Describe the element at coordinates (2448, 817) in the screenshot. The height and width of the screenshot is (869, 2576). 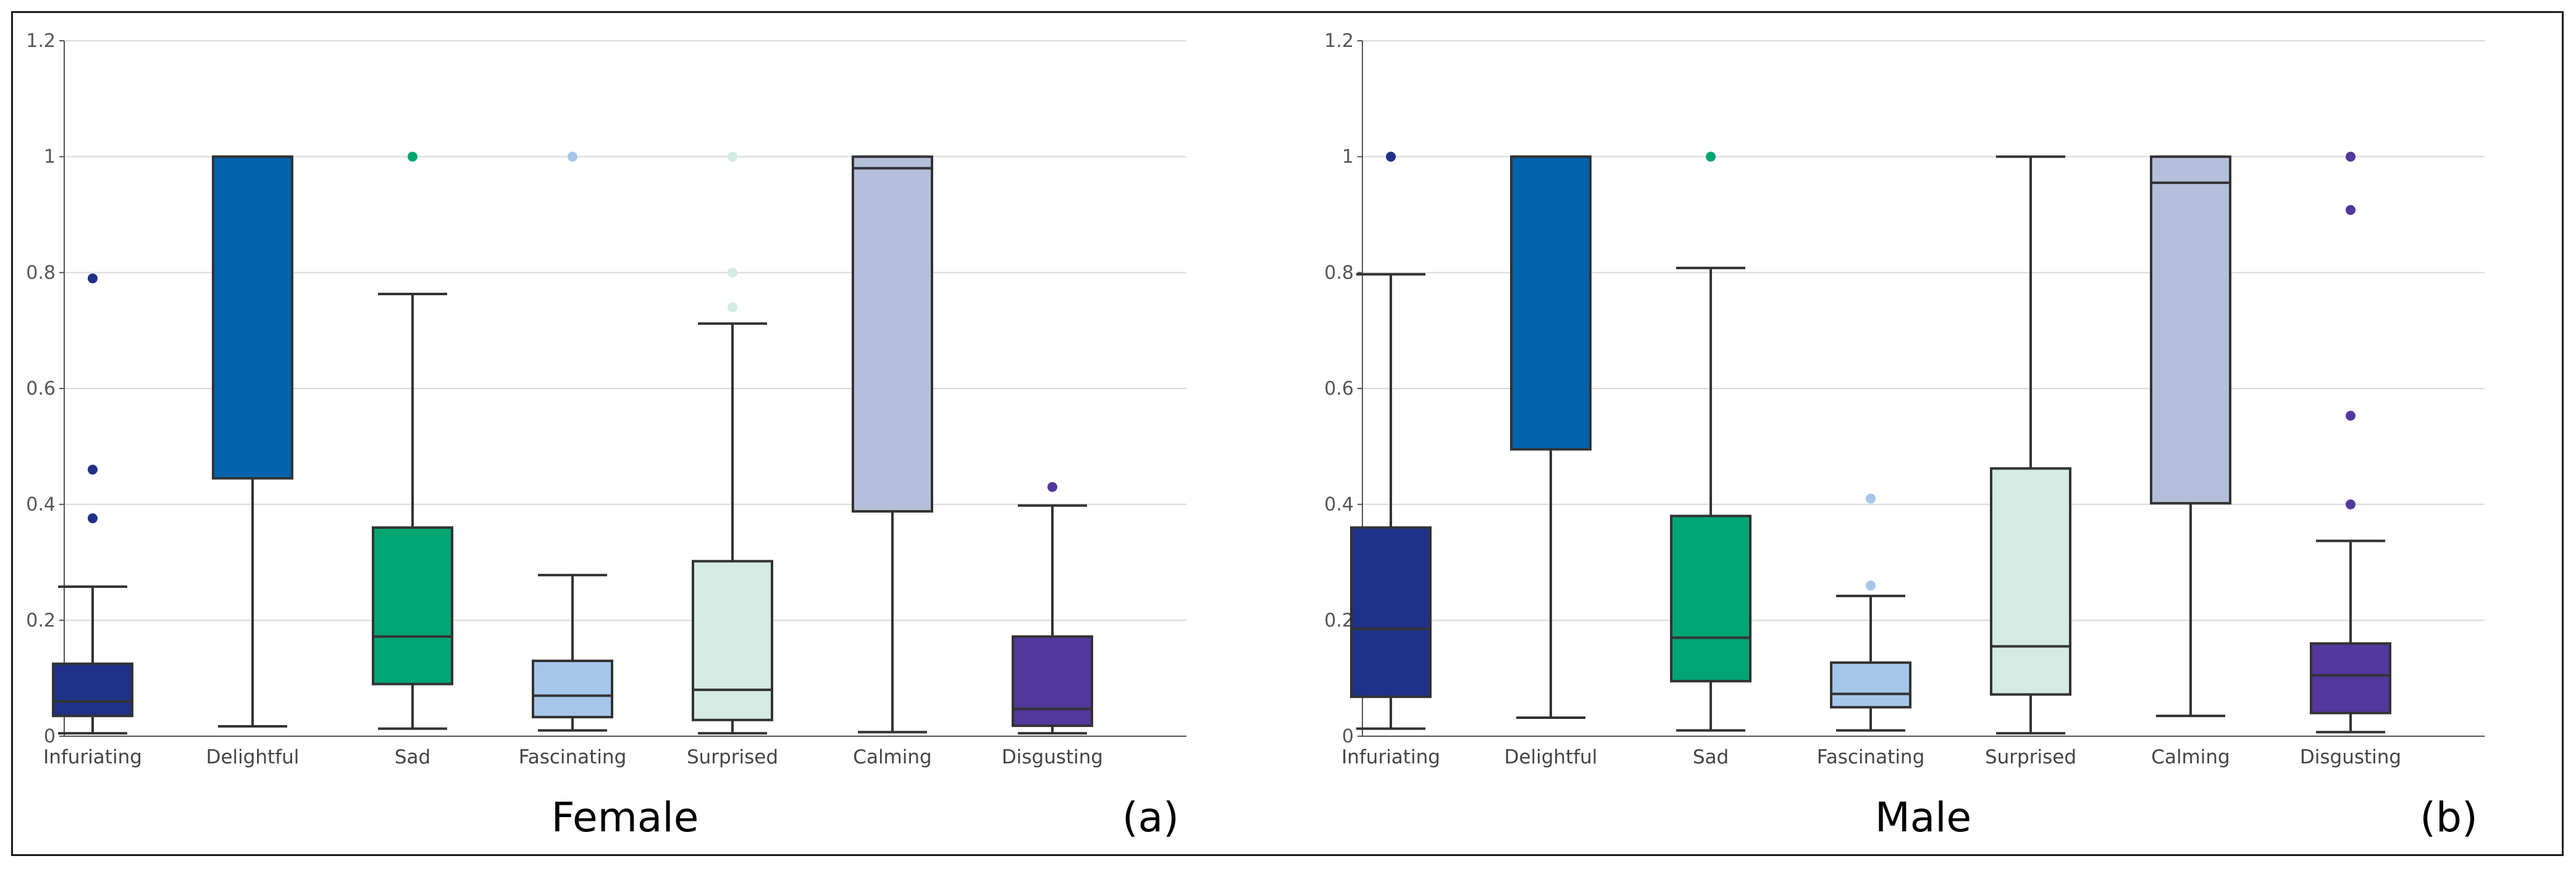
I see `panel-label: (b)` at that location.